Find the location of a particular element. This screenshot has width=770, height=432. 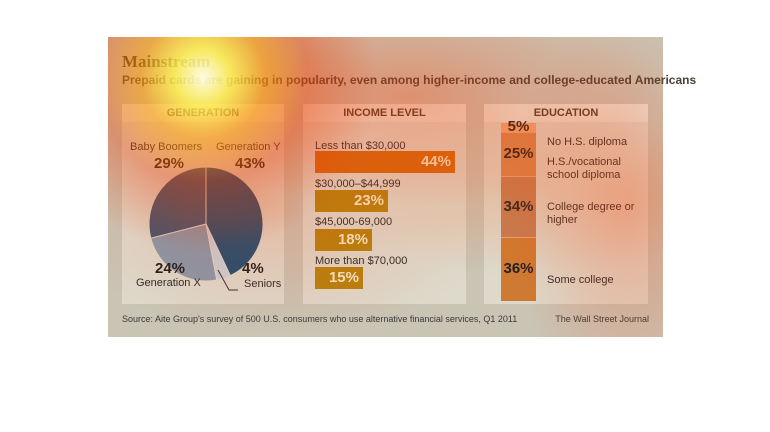

income-bar: 15% is located at coordinates (339, 278).